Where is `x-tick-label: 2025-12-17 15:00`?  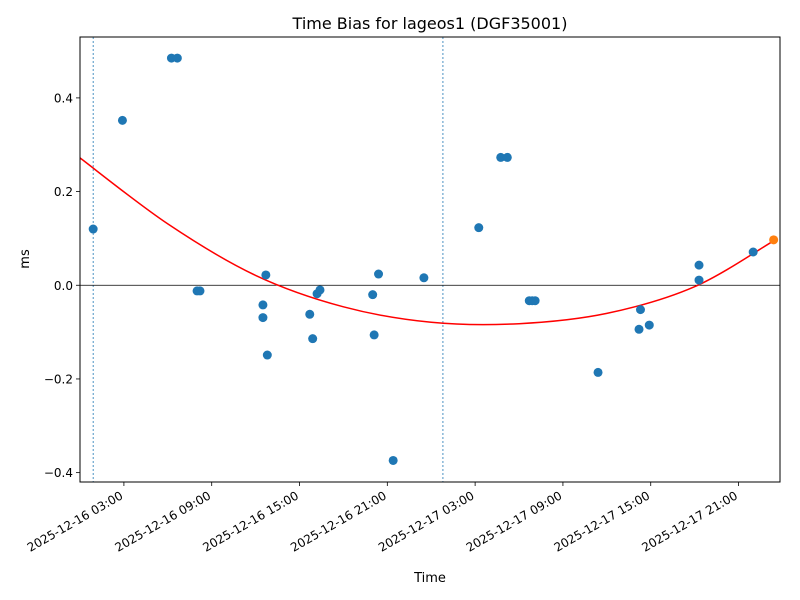 x-tick-label: 2025-12-17 15:00 is located at coordinates (602, 521).